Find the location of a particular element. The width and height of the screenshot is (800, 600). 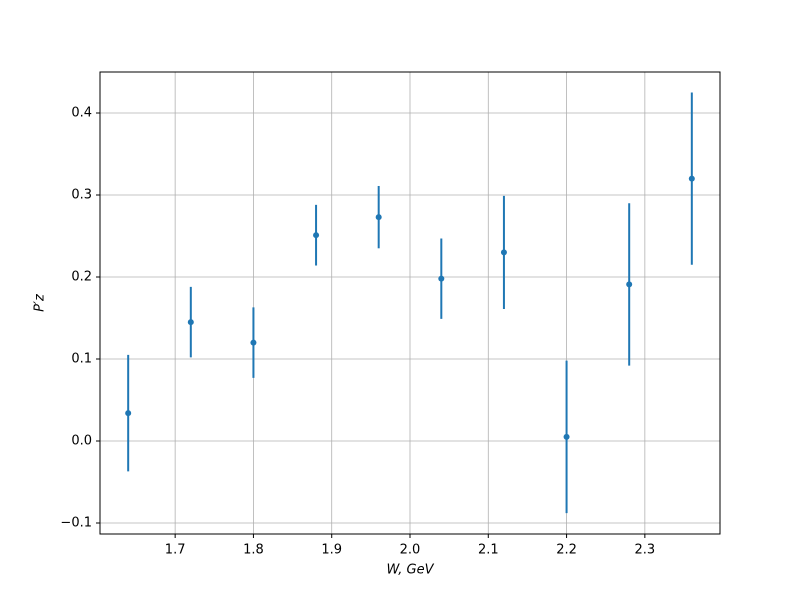

y-tick-label: −0.1 is located at coordinates (76, 523).